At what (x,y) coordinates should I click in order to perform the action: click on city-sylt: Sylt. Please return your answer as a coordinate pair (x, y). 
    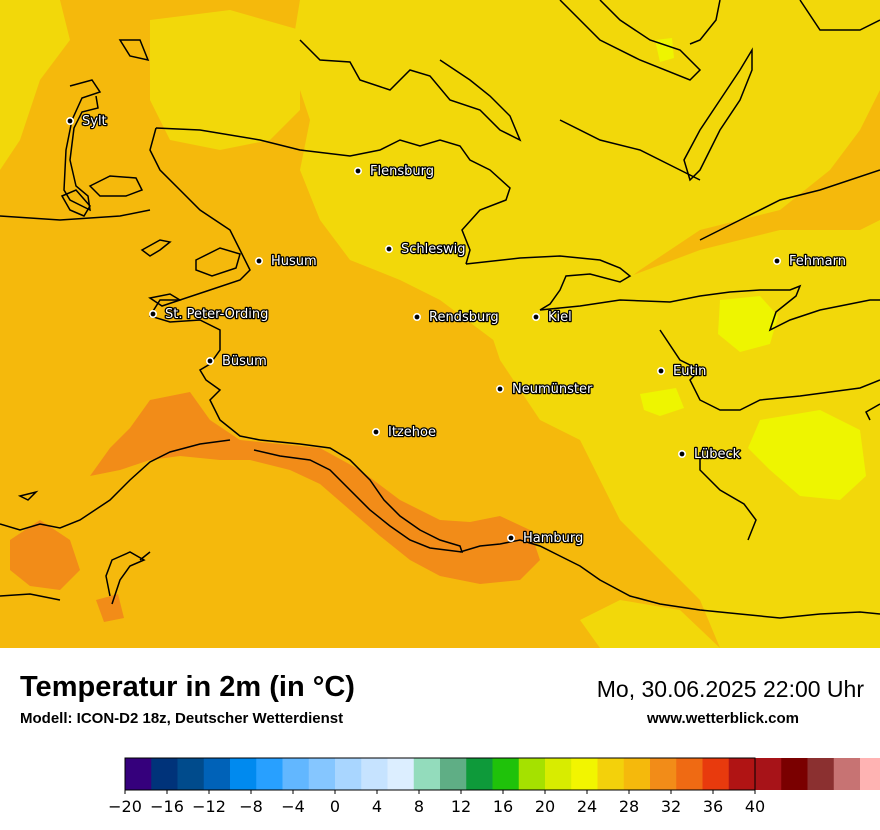
    Looking at the image, I should click on (87, 121).